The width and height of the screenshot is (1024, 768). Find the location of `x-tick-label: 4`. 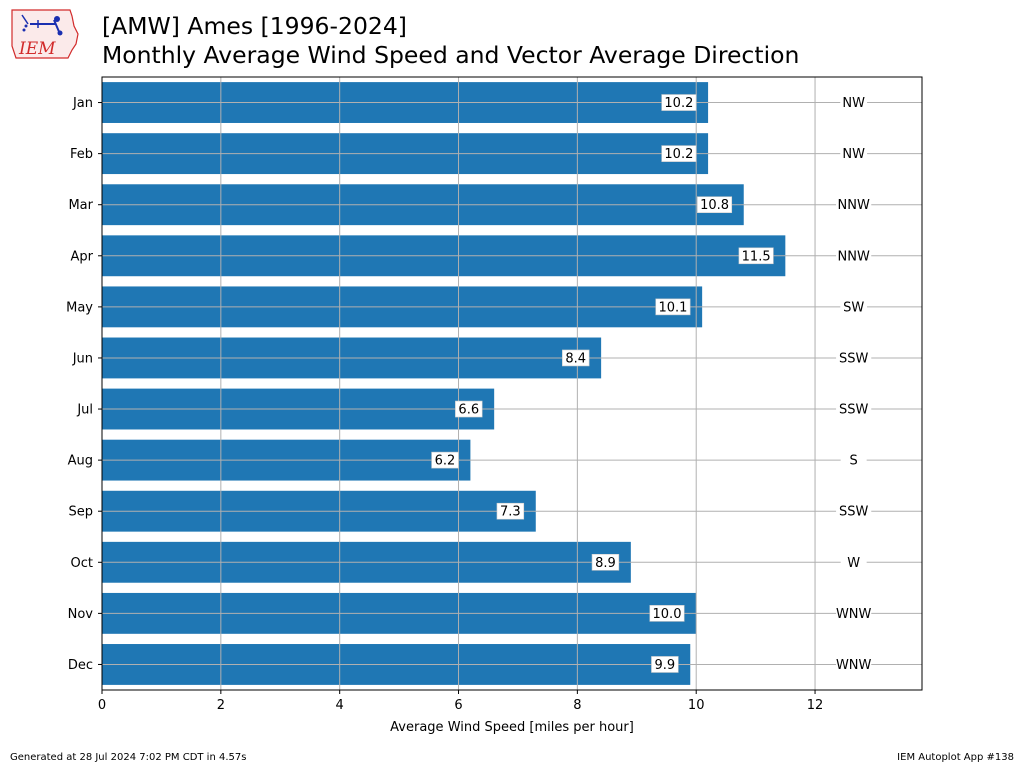

x-tick-label: 4 is located at coordinates (340, 705).